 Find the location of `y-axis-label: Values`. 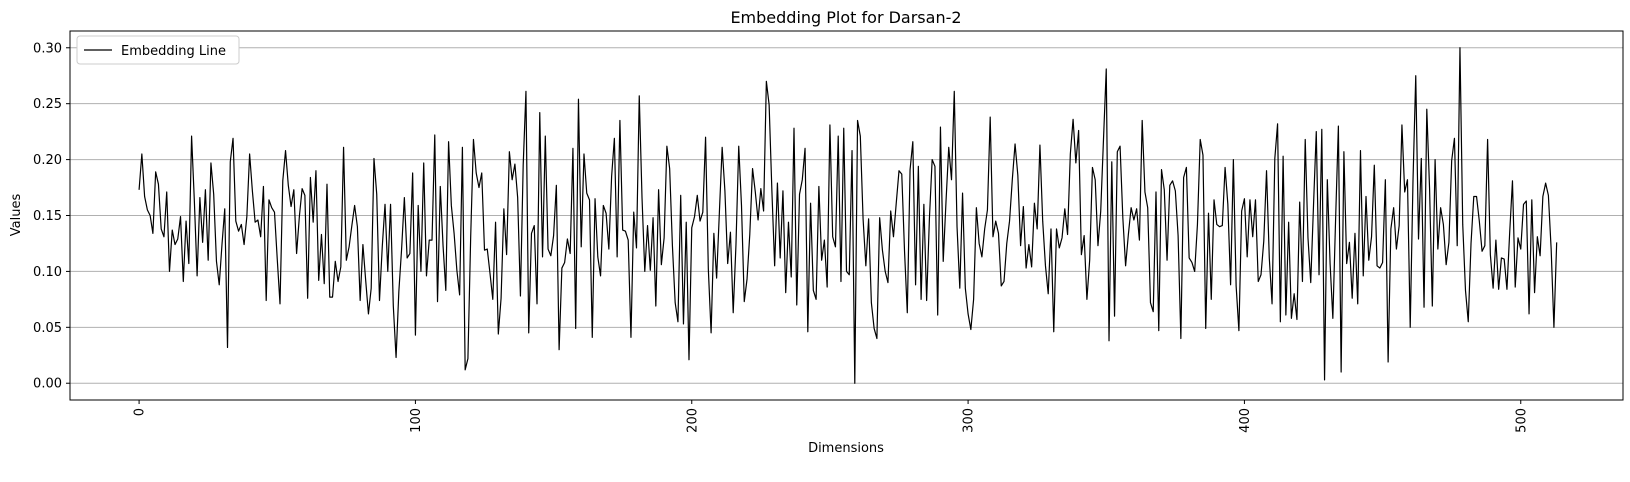

y-axis-label: Values is located at coordinates (16, 215).